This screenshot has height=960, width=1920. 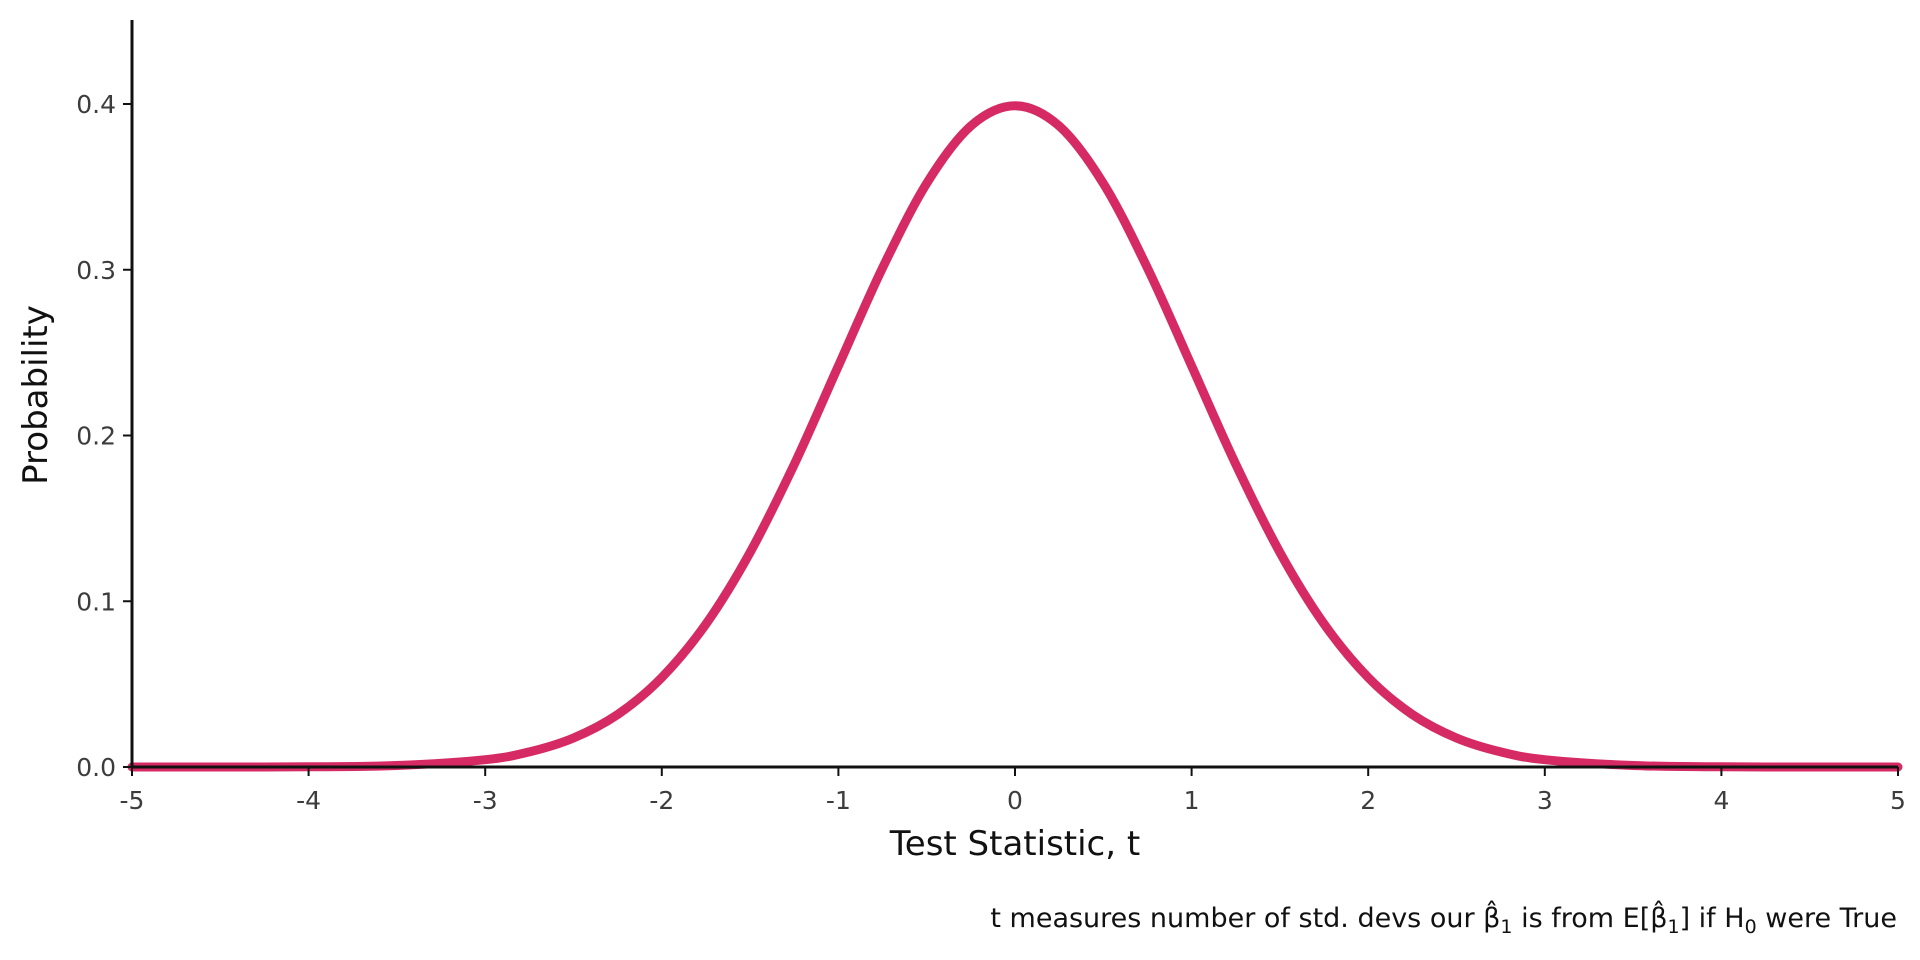 I want to click on y-tick-label: 0.1, so click(x=96, y=601).